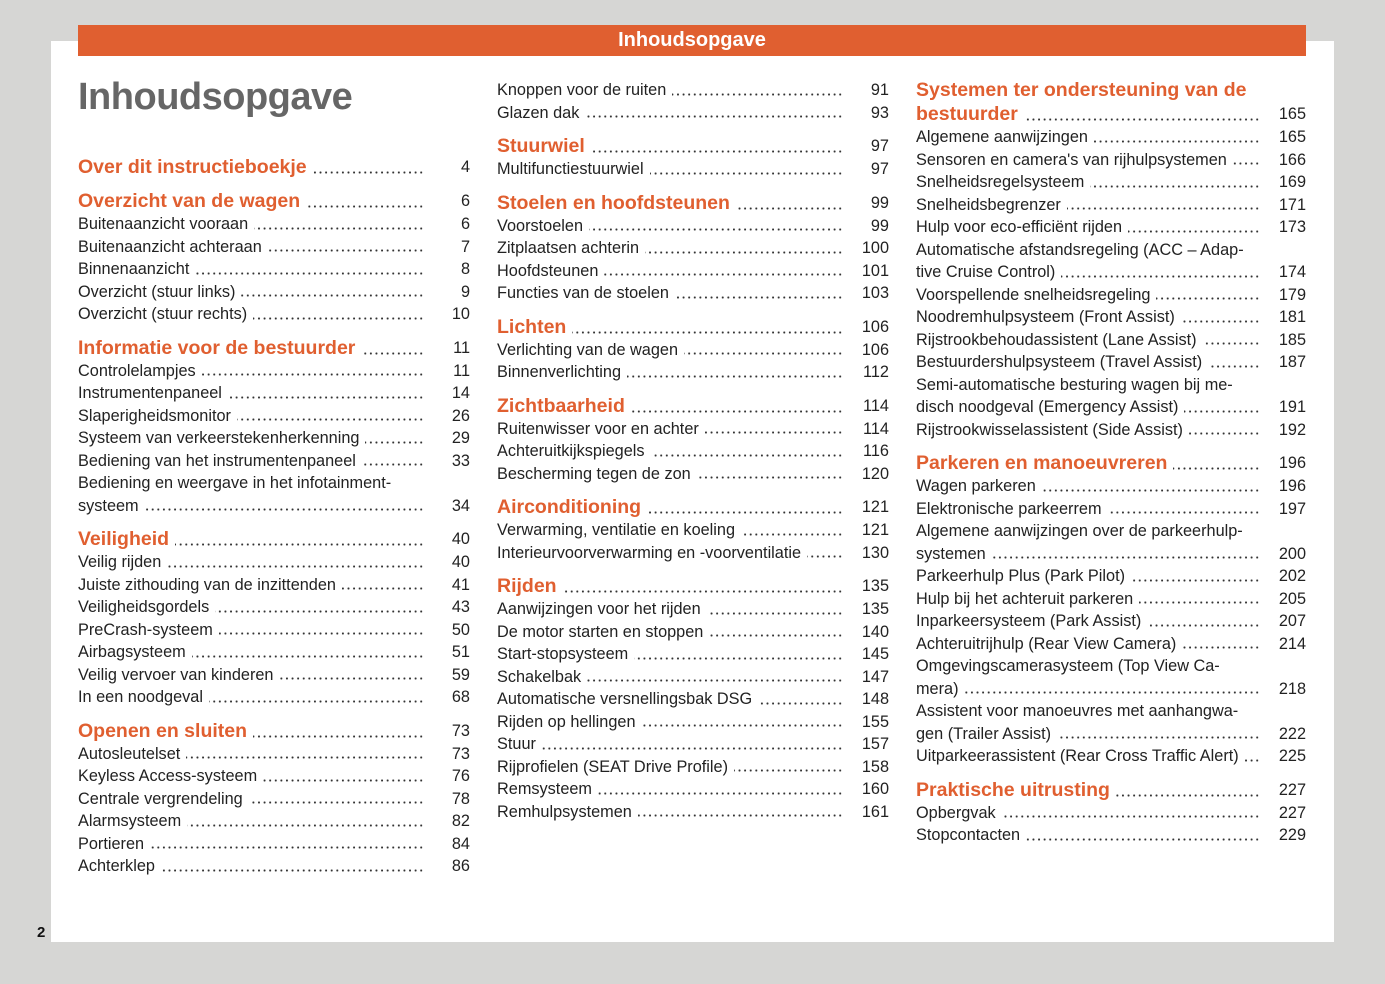 The height and width of the screenshot is (984, 1385). I want to click on toc-entry-link: Alarmsysteem 82, so click(274, 821).